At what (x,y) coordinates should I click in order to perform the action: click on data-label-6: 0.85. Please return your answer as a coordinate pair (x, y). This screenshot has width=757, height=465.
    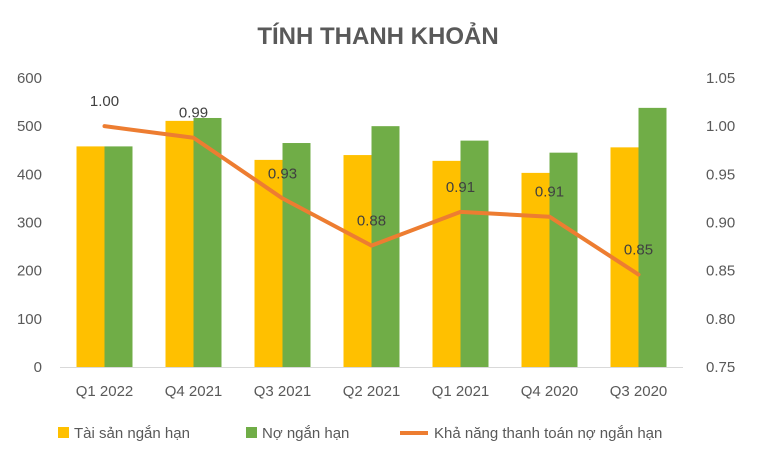
    Looking at the image, I should click on (638, 250).